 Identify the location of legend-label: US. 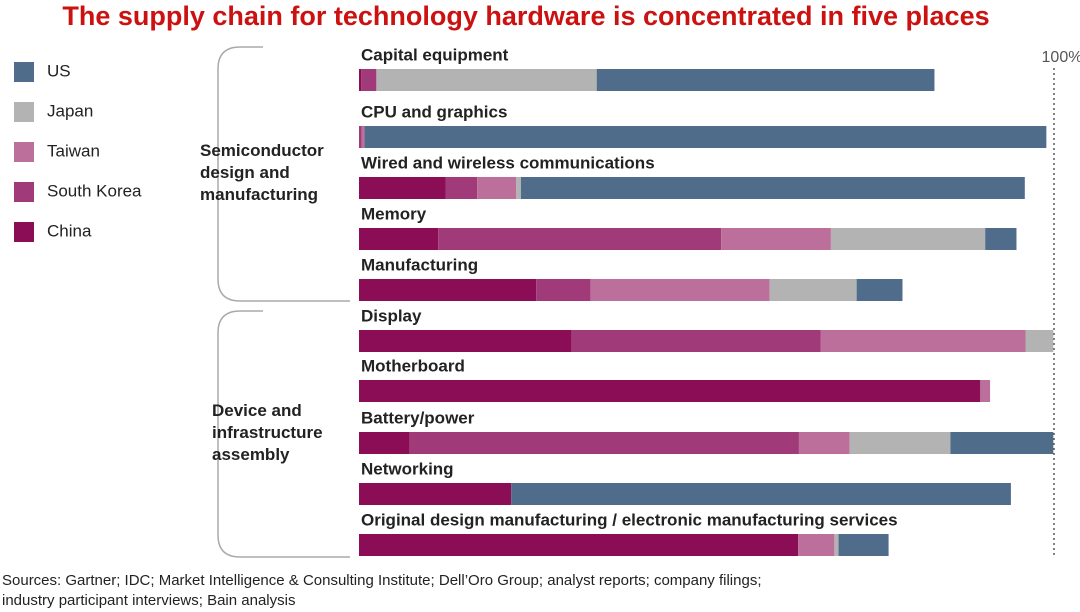
(59, 70).